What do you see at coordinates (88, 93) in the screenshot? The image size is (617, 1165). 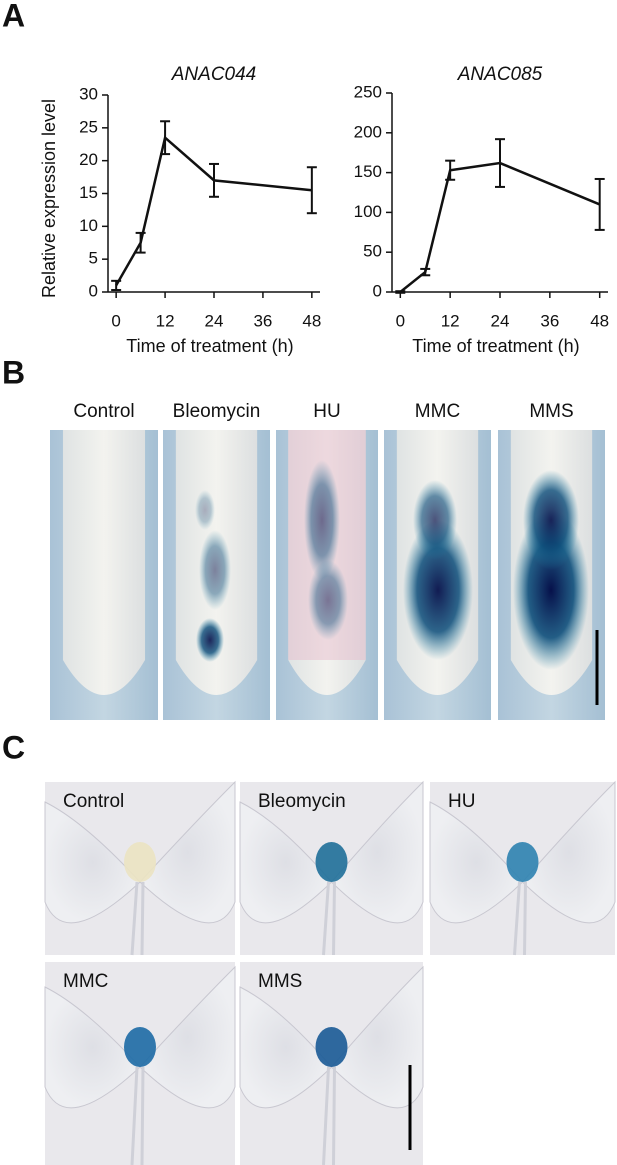 I see `y-tick-label: 30` at bounding box center [88, 93].